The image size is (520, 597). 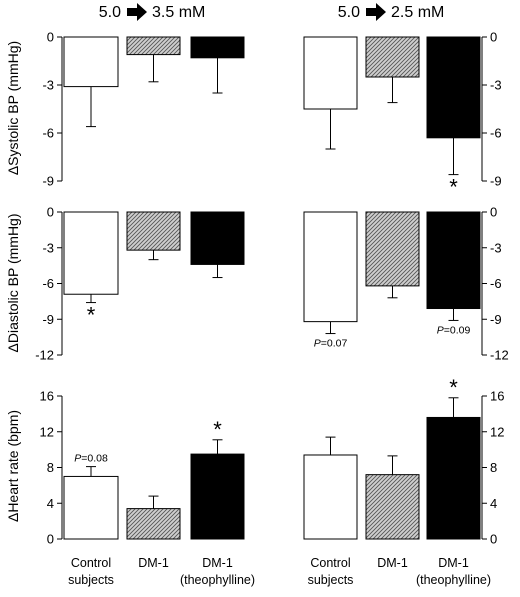 What do you see at coordinates (13, 108) in the screenshot?
I see `ylabel-systolic-bp: ΔSystolic BP (mmHg)` at bounding box center [13, 108].